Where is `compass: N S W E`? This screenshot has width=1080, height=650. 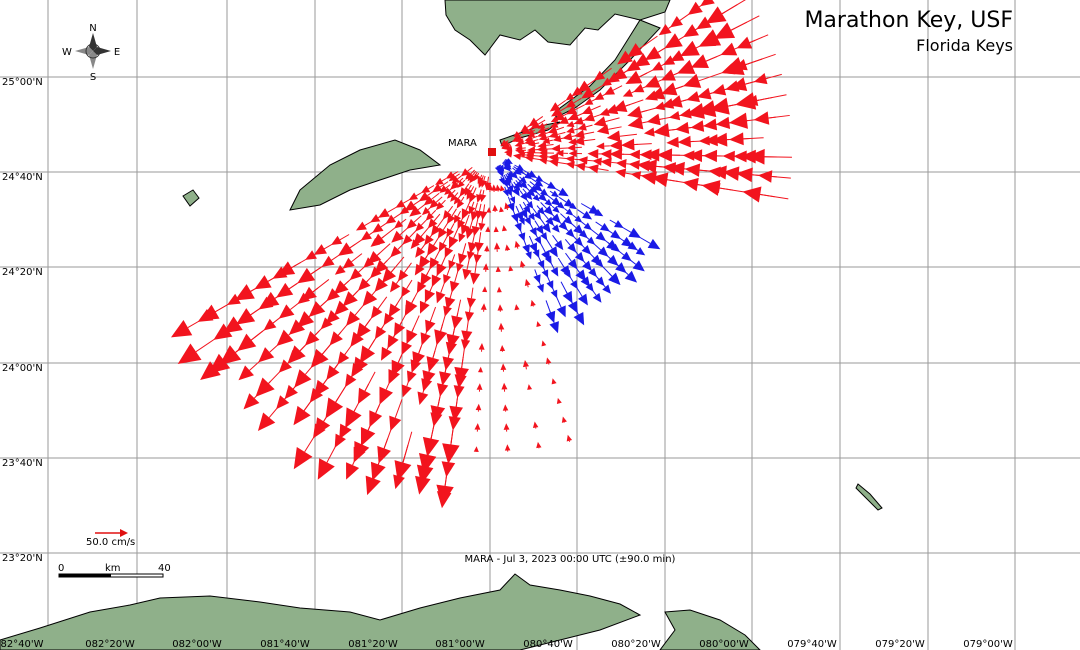
compass: N S W E is located at coordinates (91, 53).